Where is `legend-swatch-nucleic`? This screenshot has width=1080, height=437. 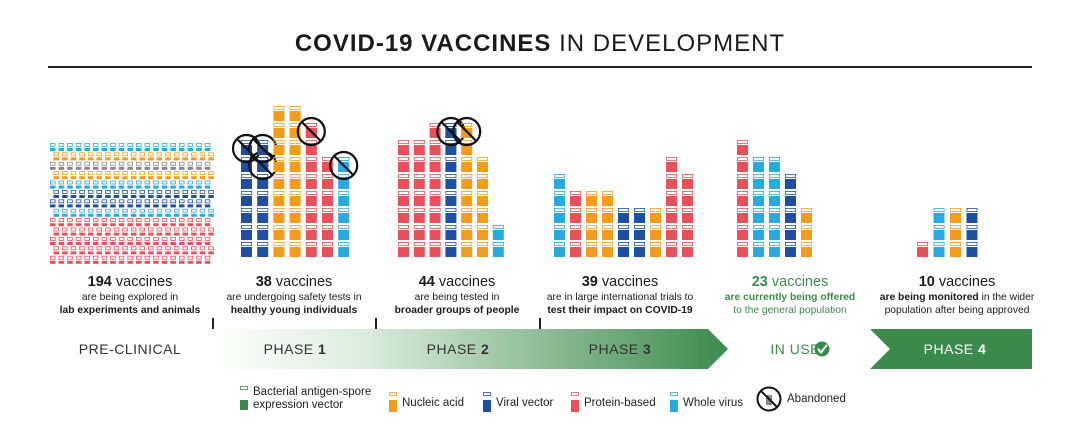 legend-swatch-nucleic is located at coordinates (393, 402).